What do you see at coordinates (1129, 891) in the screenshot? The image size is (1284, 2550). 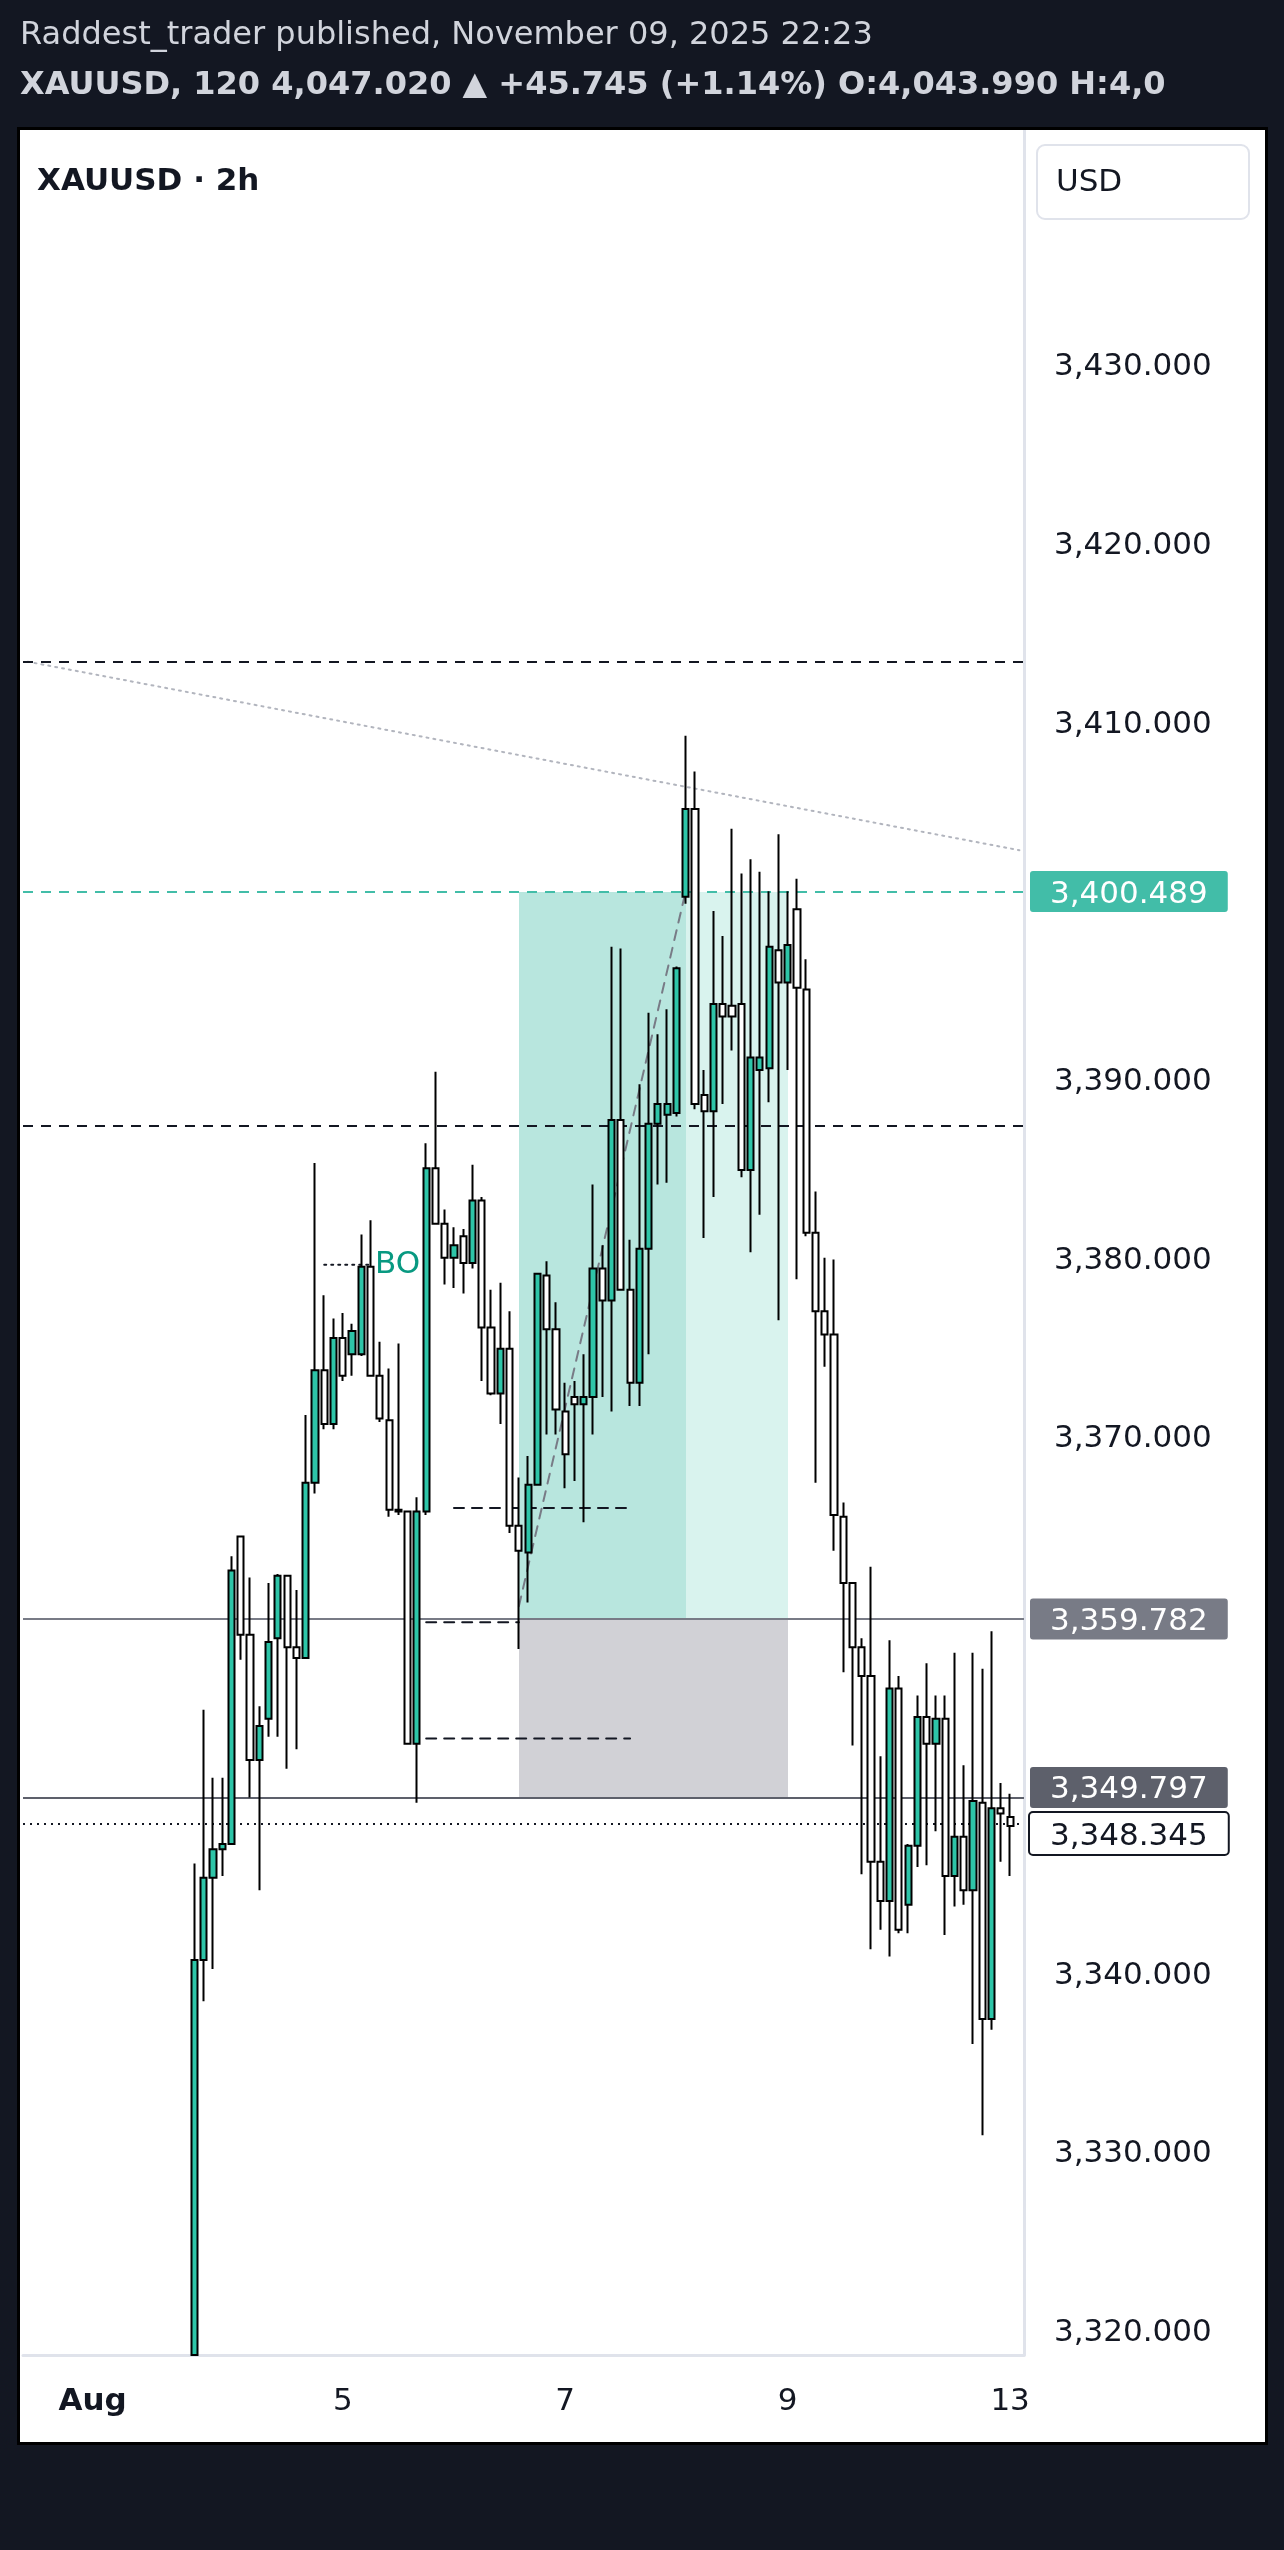 I see `ref-line-label: 3,400.489` at bounding box center [1129, 891].